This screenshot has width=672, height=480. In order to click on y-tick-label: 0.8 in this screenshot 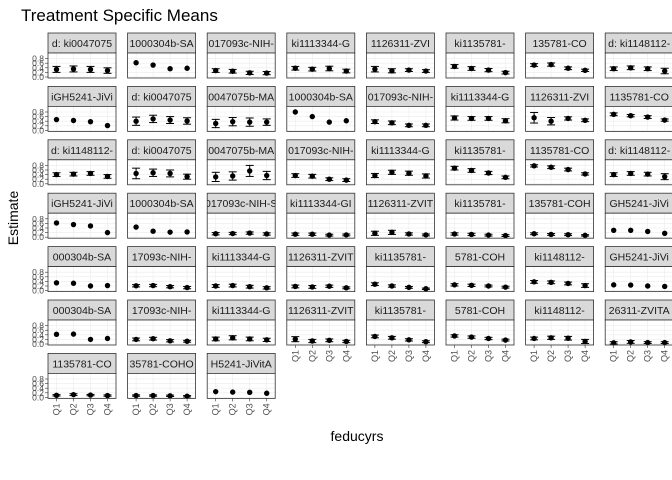, I will do `click(38, 165)`.